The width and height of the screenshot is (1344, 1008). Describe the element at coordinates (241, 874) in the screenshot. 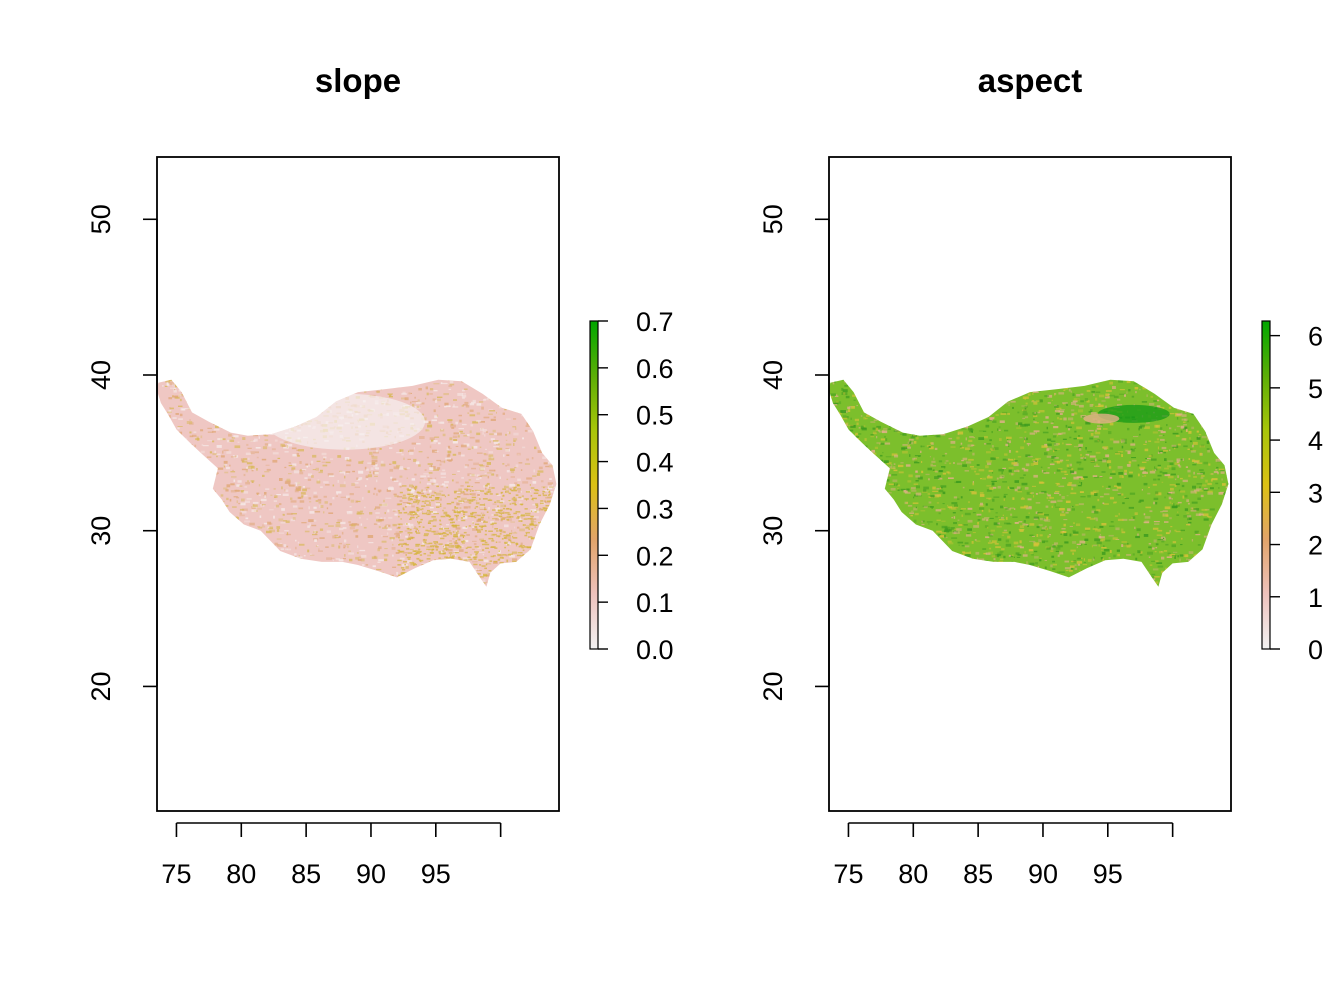

I see `slope-x-tick-label: 80` at that location.